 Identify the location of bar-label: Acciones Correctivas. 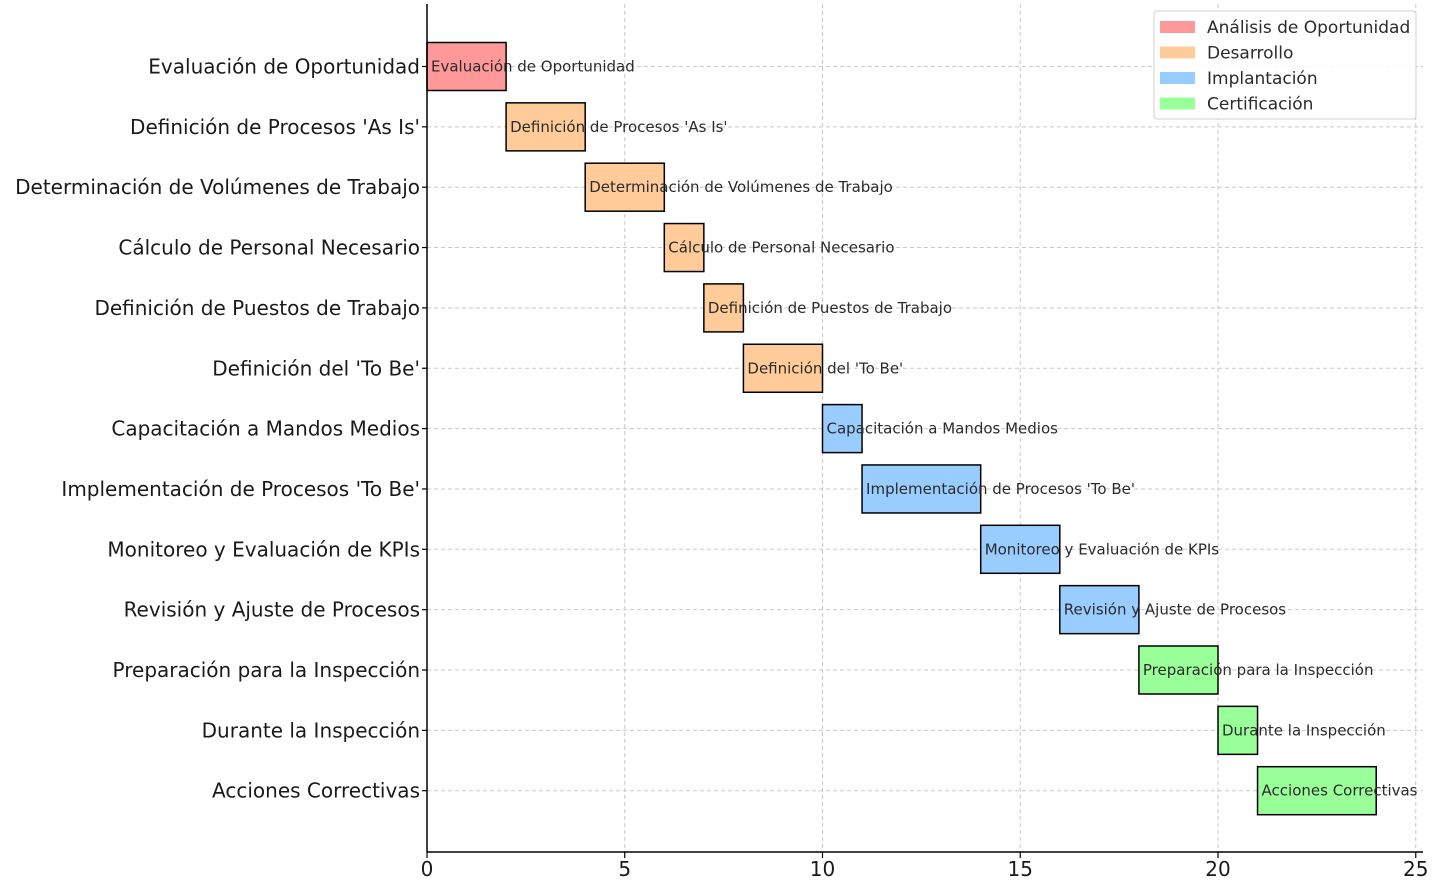
(1340, 791).